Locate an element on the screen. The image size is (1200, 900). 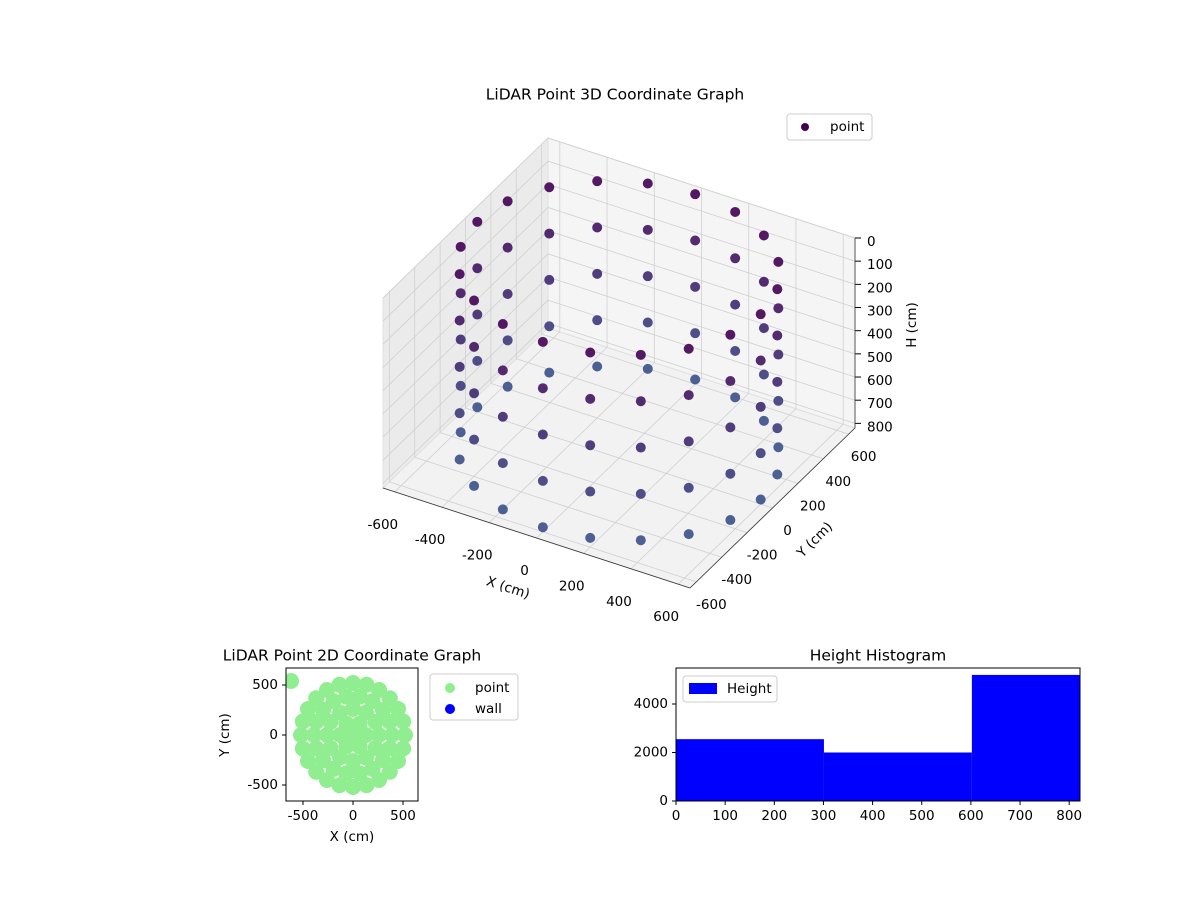
bar is located at coordinates (750, 770).